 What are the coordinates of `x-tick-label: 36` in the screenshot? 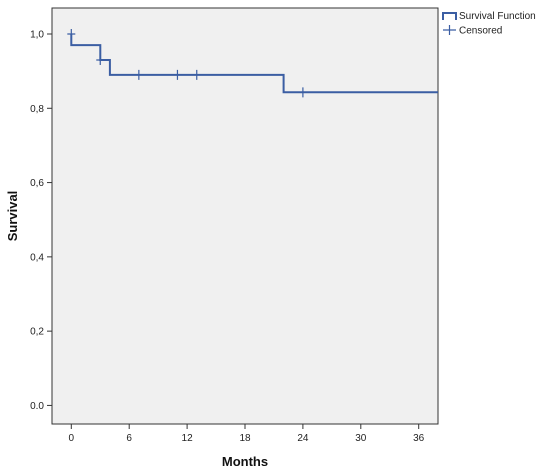 It's located at (419, 438).